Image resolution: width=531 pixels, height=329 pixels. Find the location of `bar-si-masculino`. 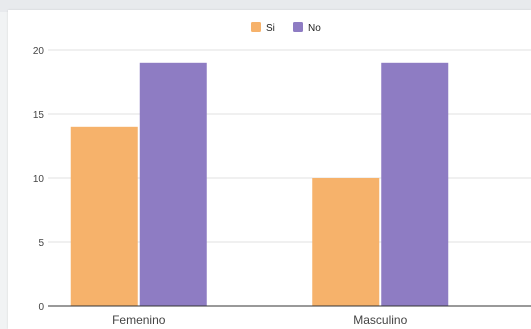

bar-si-masculino is located at coordinates (346, 242).